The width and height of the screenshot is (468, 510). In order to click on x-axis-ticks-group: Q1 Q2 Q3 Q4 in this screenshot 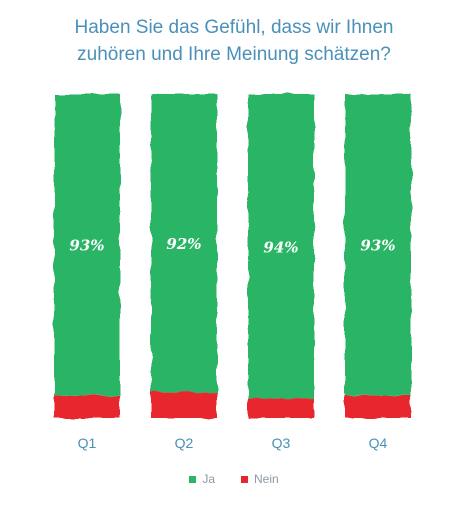, I will do `click(233, 443)`.